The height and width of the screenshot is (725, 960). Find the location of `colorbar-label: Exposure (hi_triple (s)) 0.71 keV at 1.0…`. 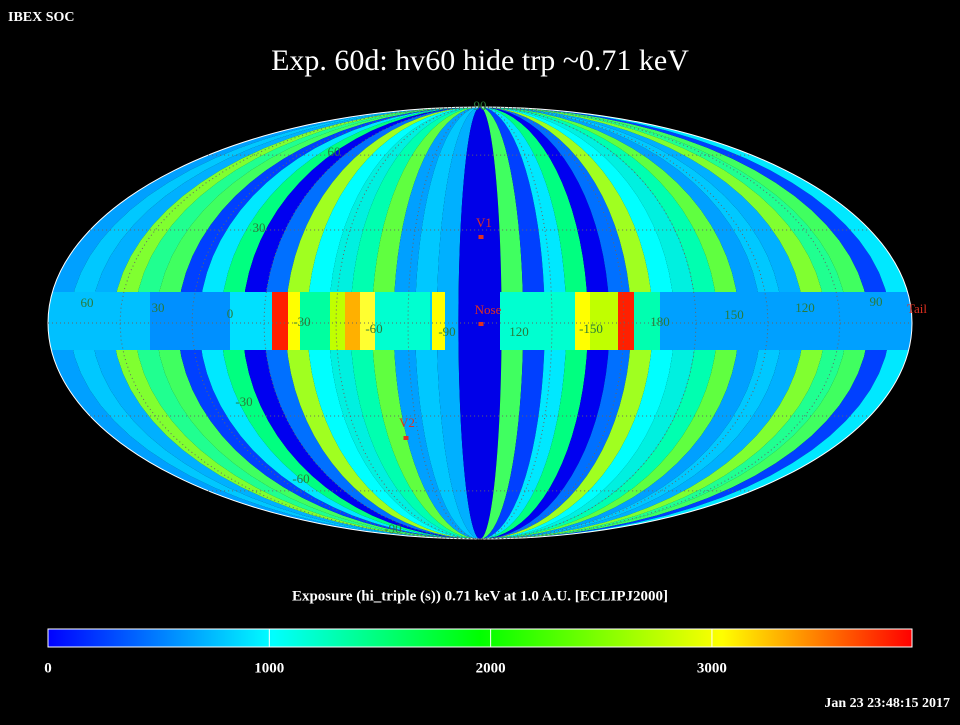

colorbar-label: Exposure (hi_triple (s)) 0.71 keV at 1.0… is located at coordinates (480, 596).